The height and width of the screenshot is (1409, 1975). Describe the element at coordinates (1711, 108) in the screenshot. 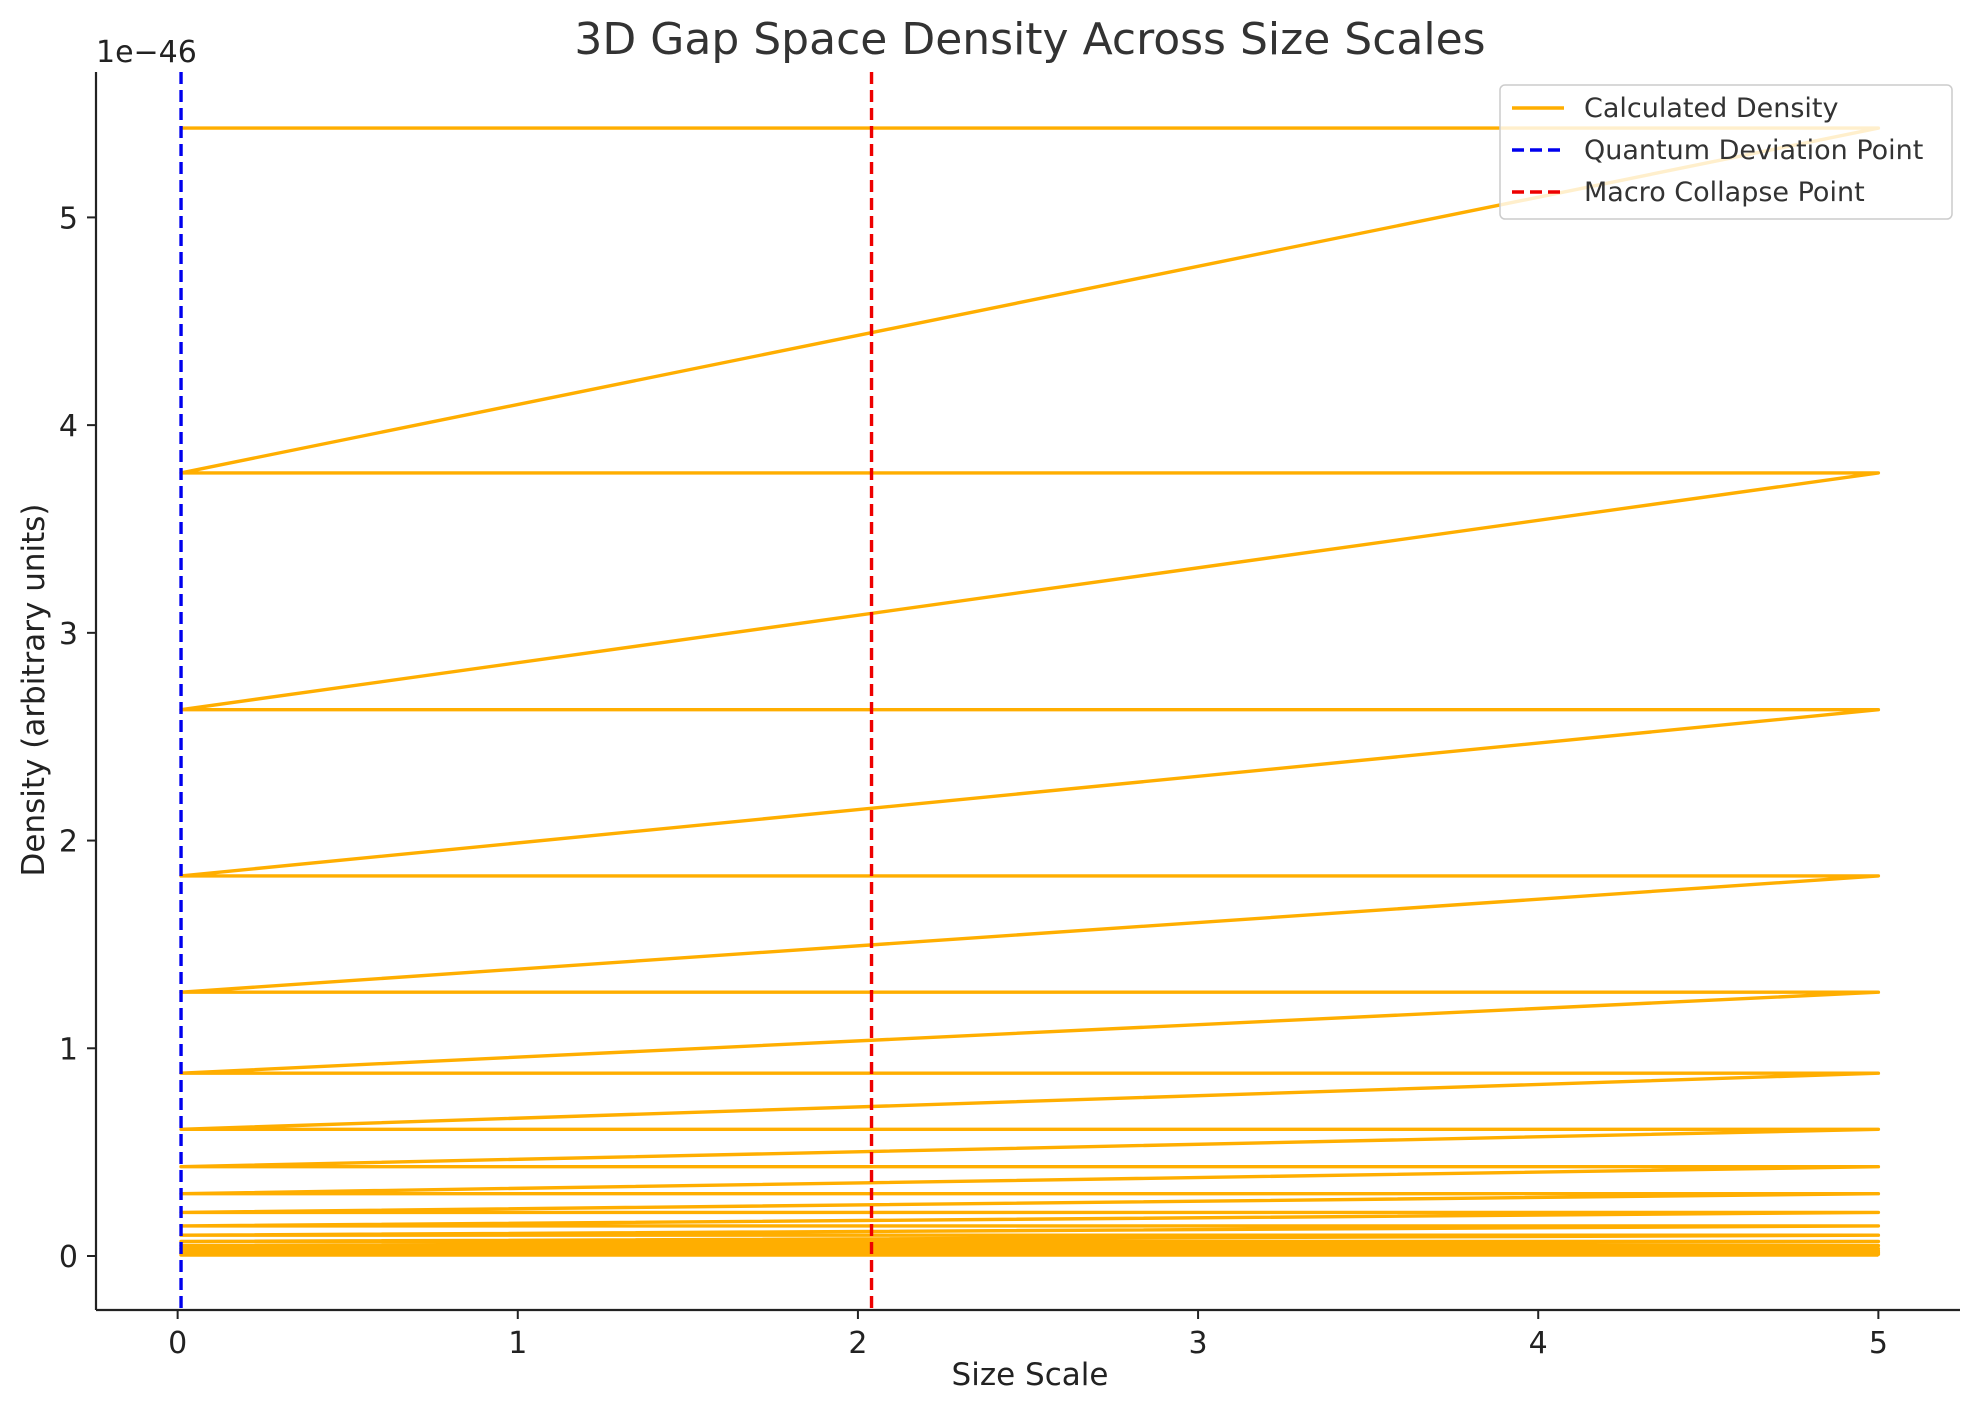

I see `legend-label: Calculated Density` at that location.